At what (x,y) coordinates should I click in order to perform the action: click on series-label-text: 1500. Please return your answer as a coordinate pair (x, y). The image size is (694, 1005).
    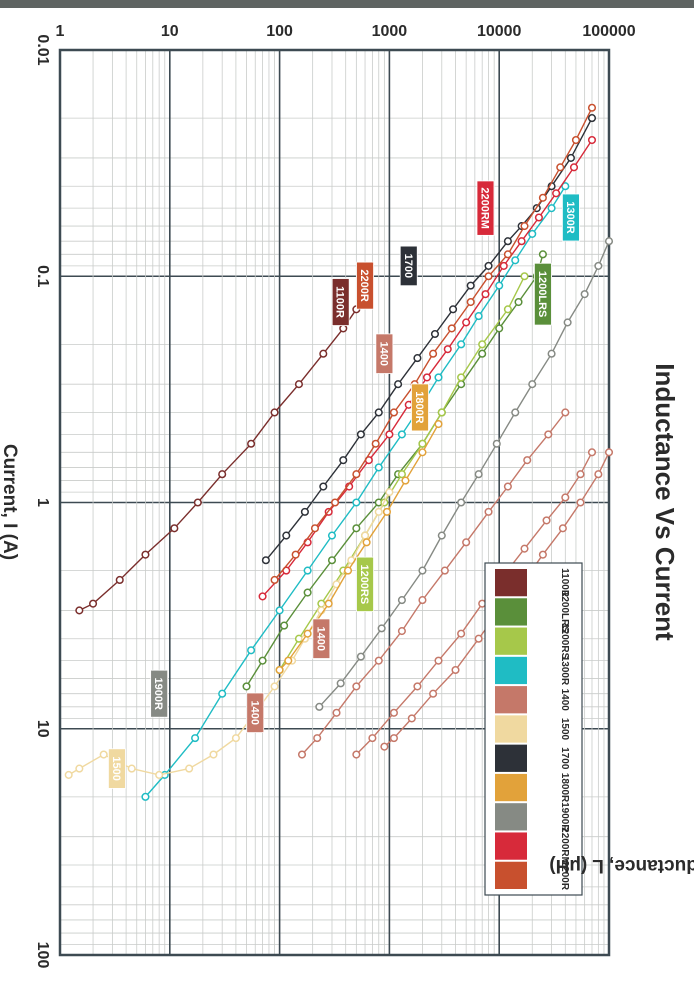
    Looking at the image, I should click on (116, 768).